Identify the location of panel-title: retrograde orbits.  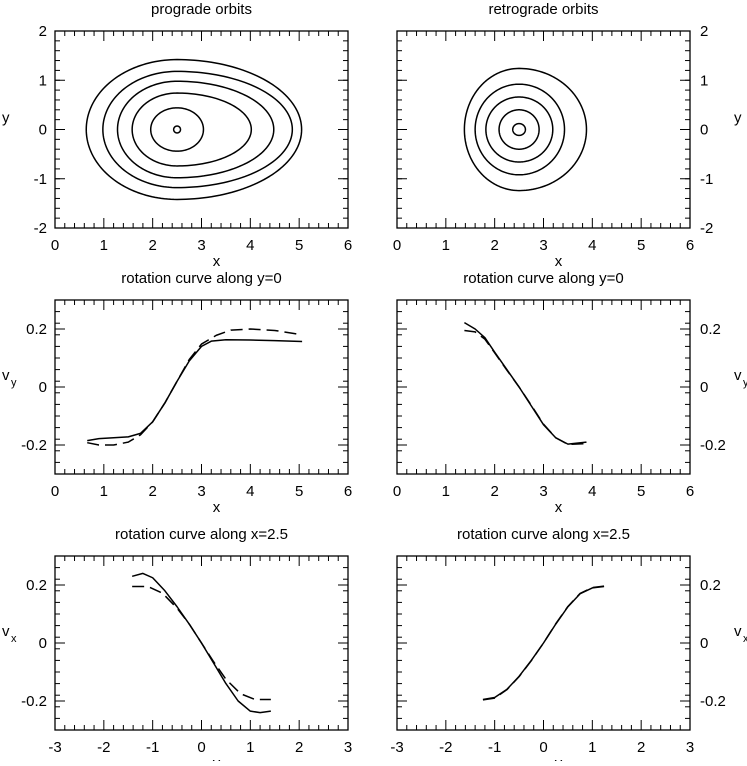
(543, 9).